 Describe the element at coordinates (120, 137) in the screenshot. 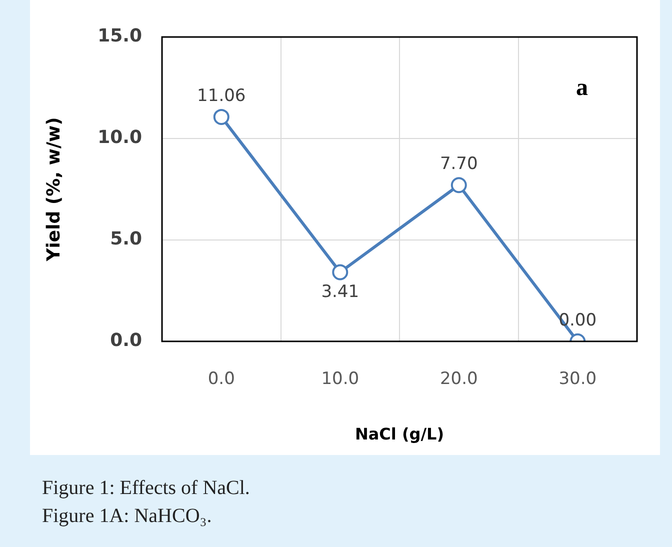

I see `y-tick-label: 10.0` at that location.